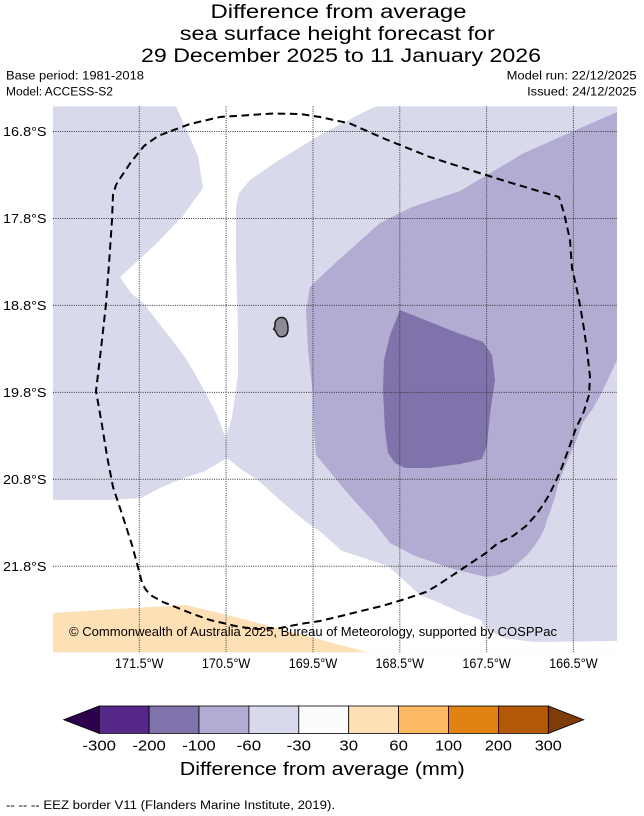  What do you see at coordinates (99, 745) in the screenshot?
I see `svg-text: -300` at bounding box center [99, 745].